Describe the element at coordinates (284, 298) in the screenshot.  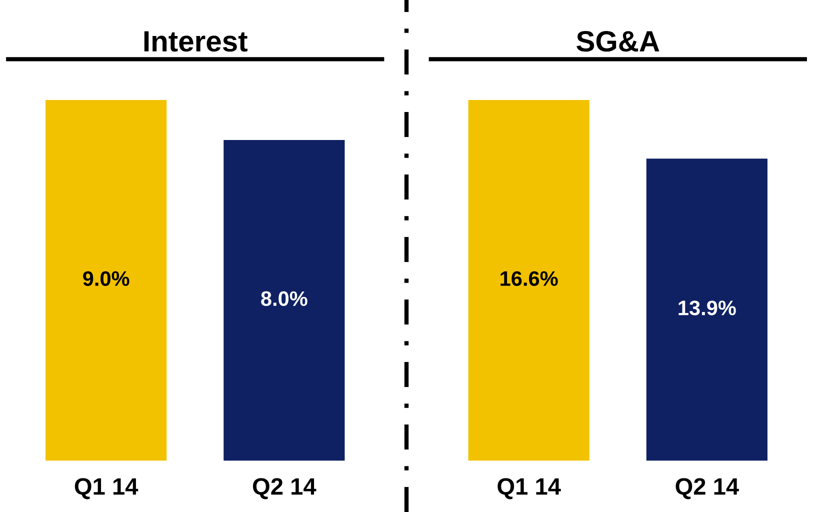
I see `data-label: 8.0%` at that location.